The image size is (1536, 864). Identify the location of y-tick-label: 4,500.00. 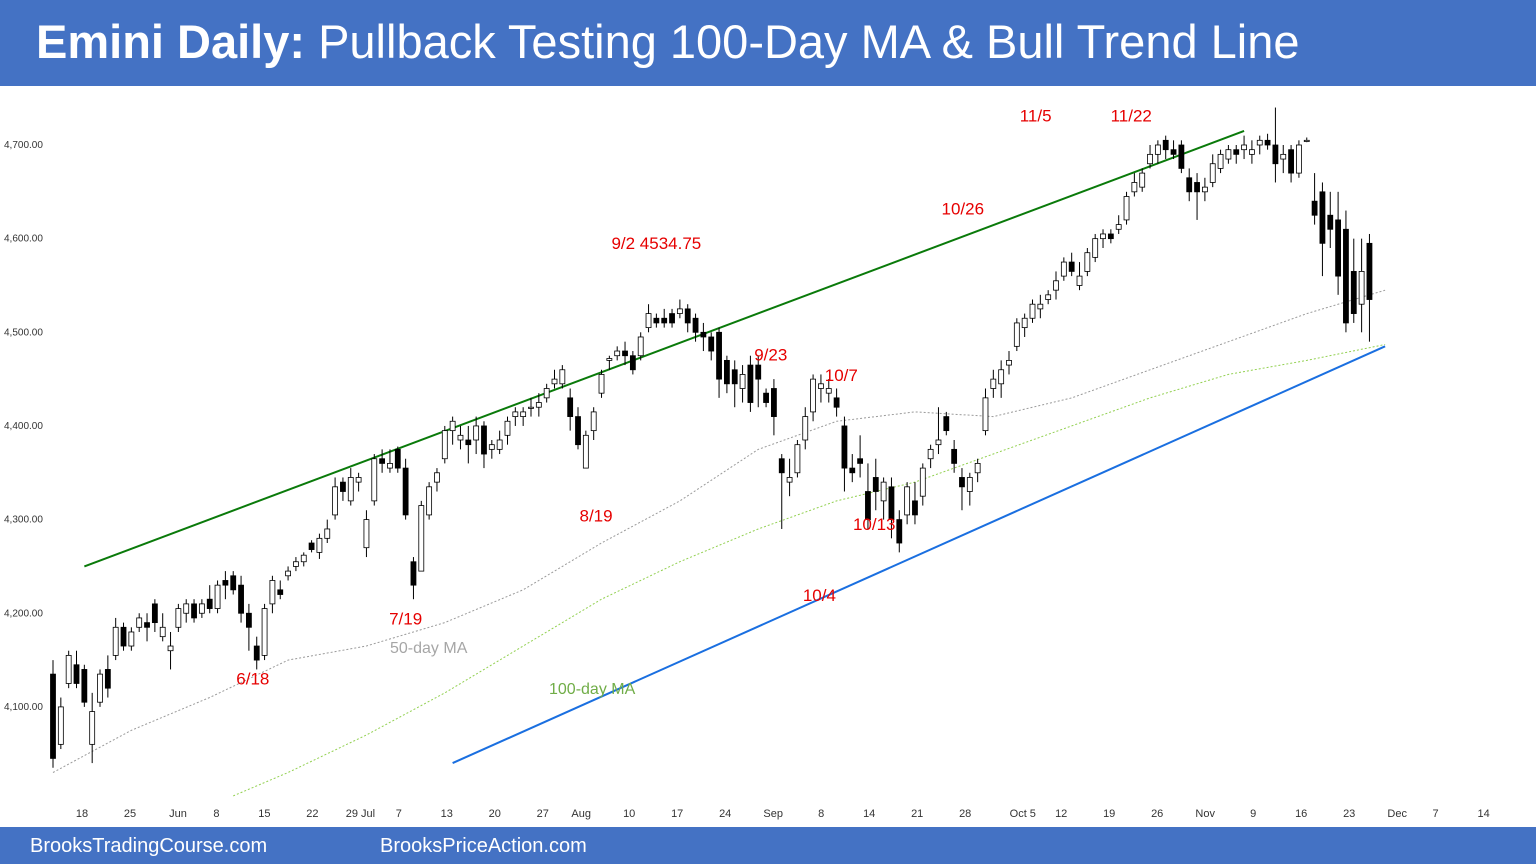
(23, 332).